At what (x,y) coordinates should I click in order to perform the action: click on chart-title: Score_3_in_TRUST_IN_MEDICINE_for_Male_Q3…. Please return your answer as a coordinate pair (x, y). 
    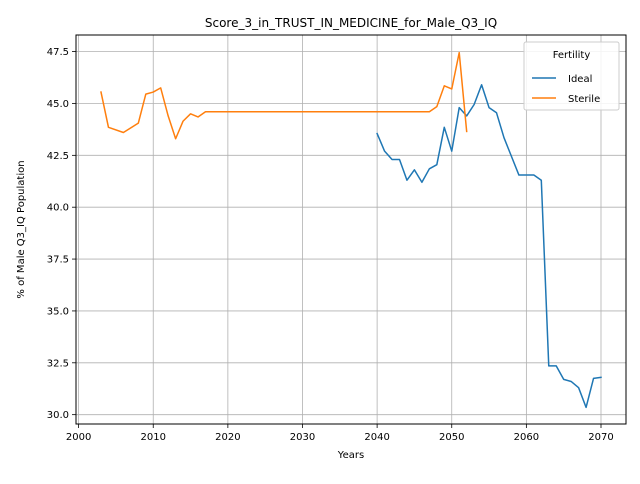
    Looking at the image, I should click on (351, 23).